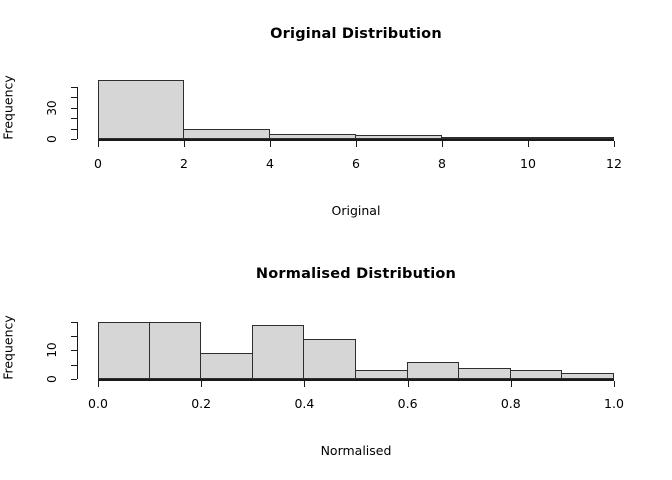 Image resolution: width=672 pixels, height=480 pixels. What do you see at coordinates (184, 163) in the screenshot?
I see `x-tick-label: 2` at bounding box center [184, 163].